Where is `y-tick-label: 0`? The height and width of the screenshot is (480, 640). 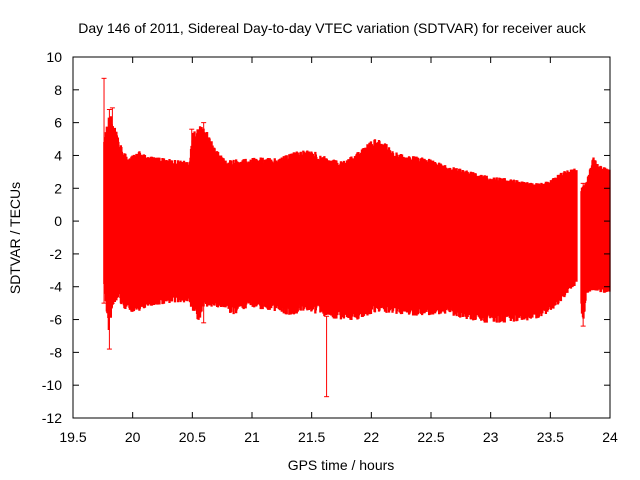
y-tick-label: 0 is located at coordinates (58, 221).